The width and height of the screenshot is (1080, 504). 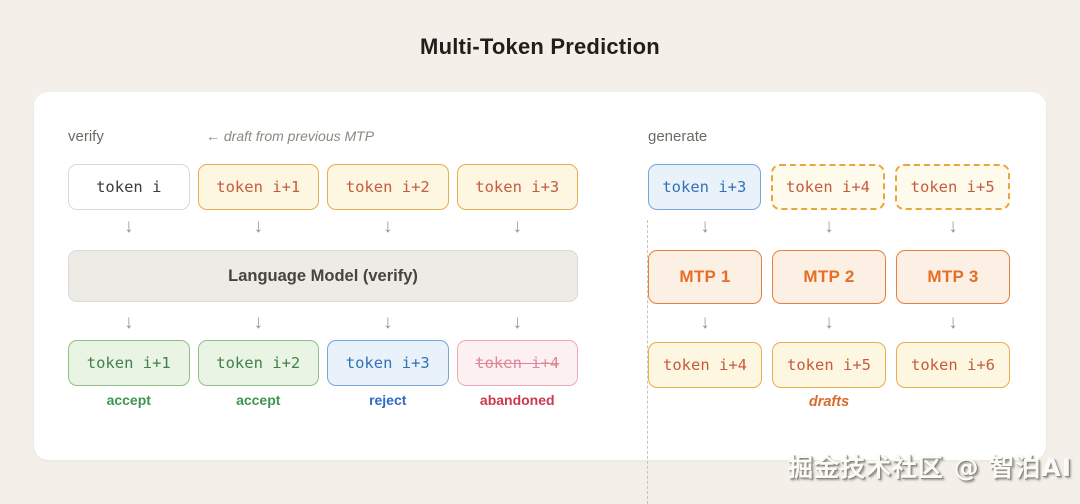 What do you see at coordinates (258, 187) in the screenshot?
I see `token-box-input-1: token i+1` at bounding box center [258, 187].